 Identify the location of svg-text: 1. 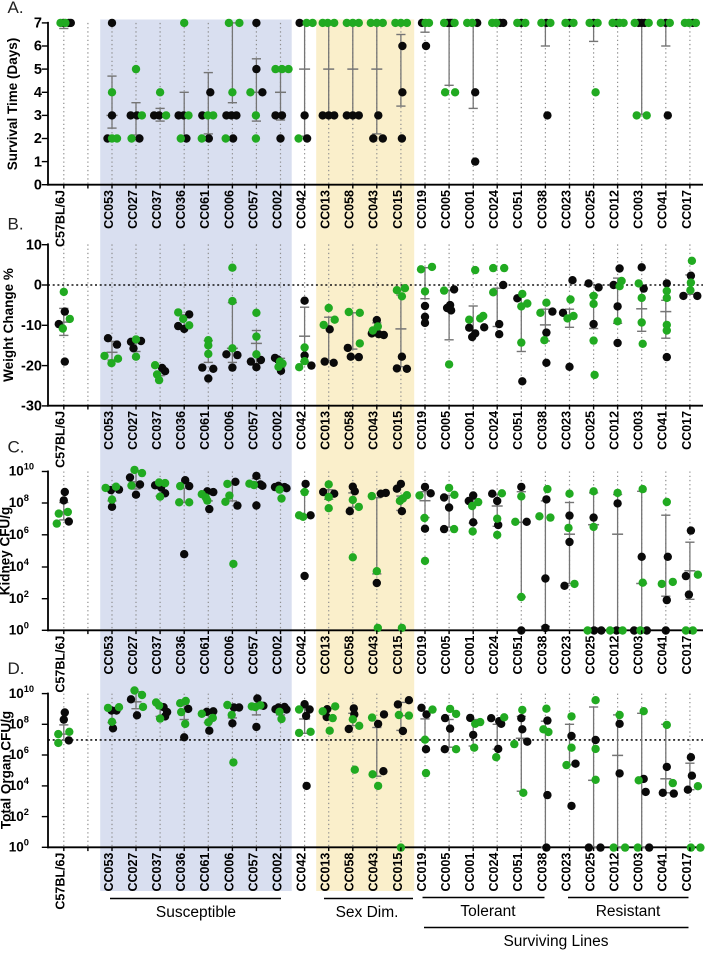
(38, 162).